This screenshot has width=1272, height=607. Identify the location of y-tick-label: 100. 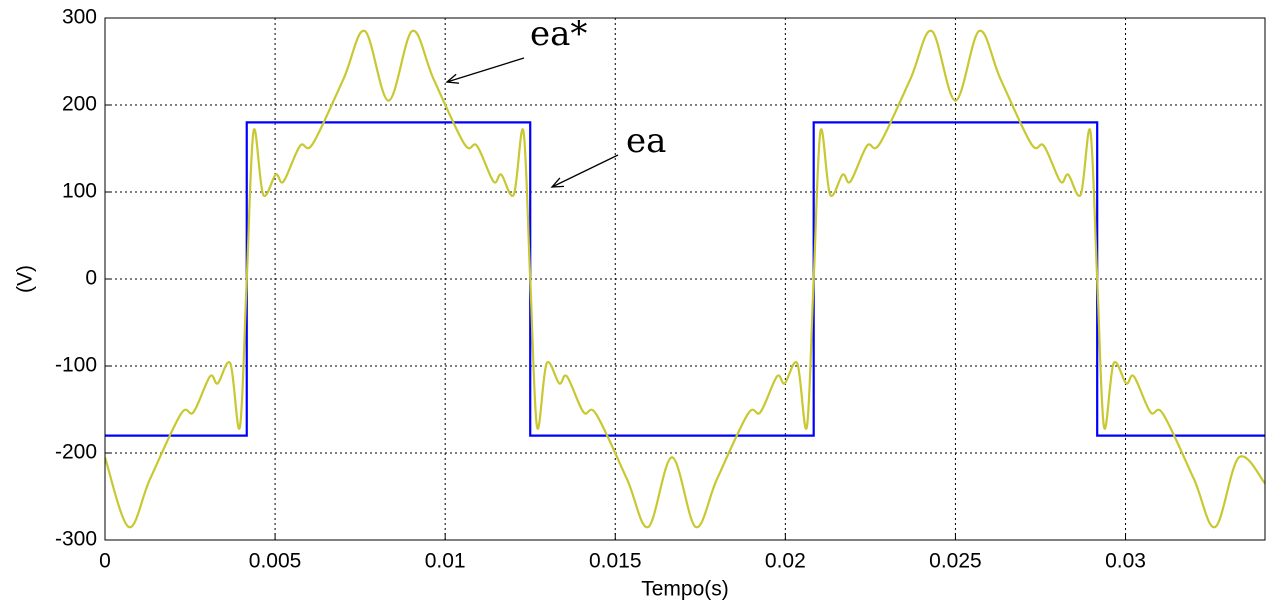
(79, 191).